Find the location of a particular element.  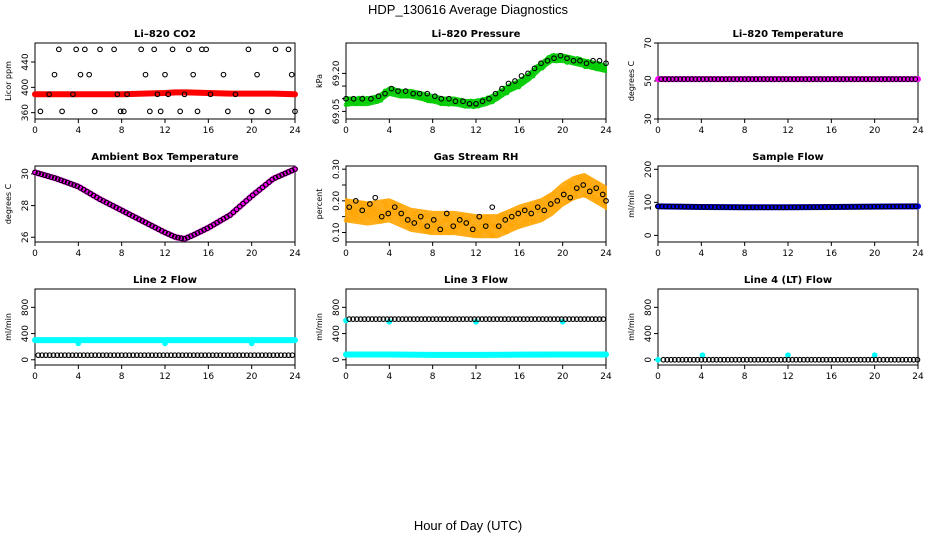

y-tick-label: 360 is located at coordinates (26, 112).